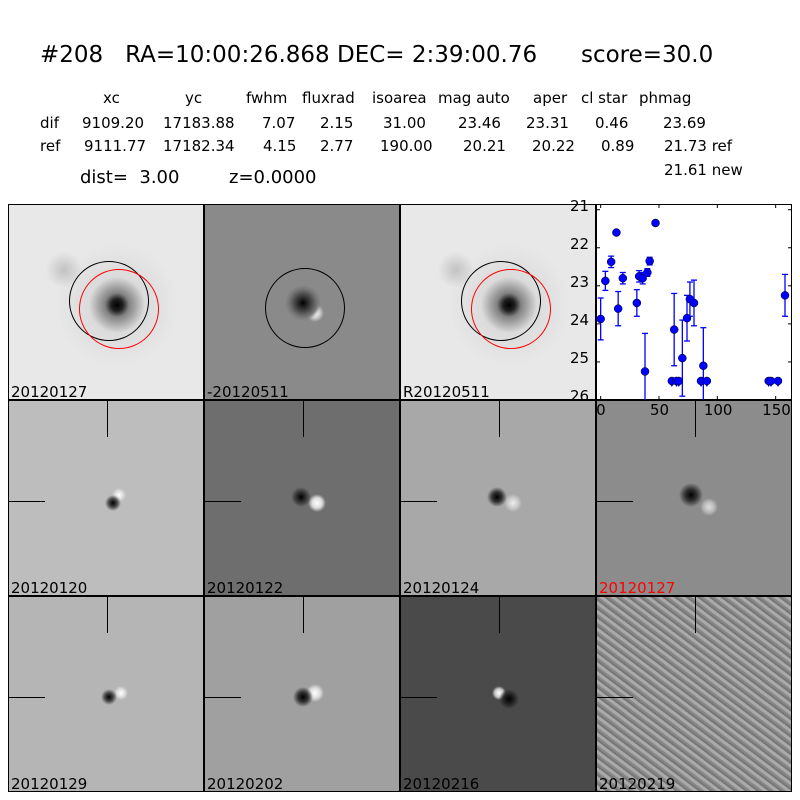 This screenshot has width=800, height=800. What do you see at coordinates (553, 146) in the screenshot?
I see `cell: 20.22` at bounding box center [553, 146].